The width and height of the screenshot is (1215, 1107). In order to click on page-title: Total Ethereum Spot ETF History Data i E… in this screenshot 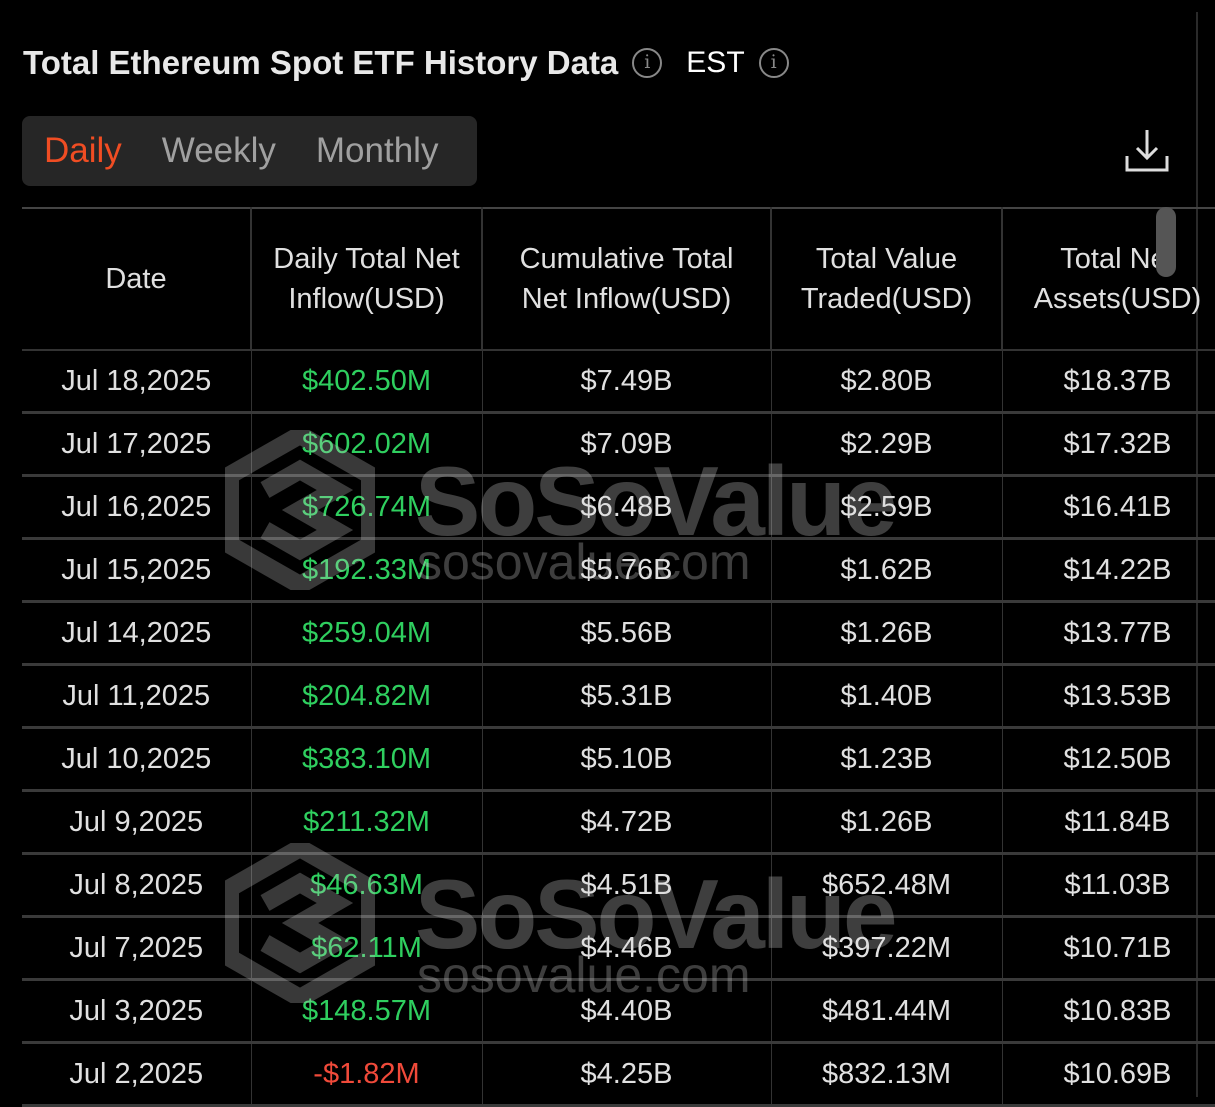, I will do `click(406, 63)`.